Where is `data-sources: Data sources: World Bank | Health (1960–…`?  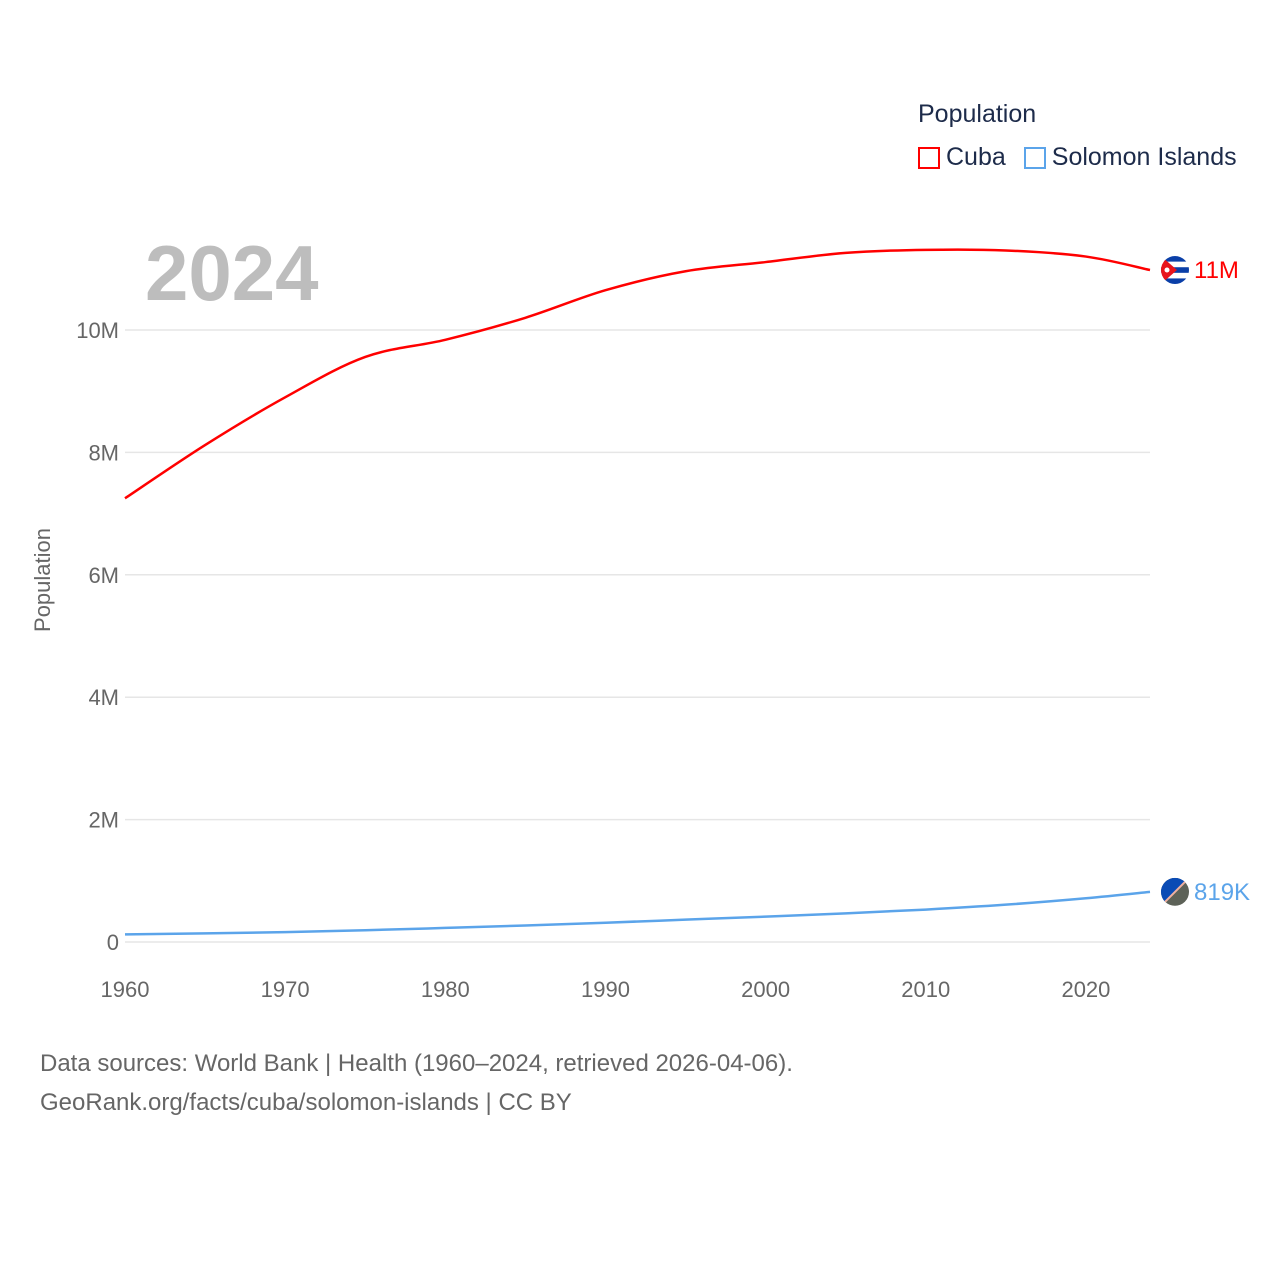 data-sources: Data sources: World Bank | Health (1960–… is located at coordinates (416, 1063).